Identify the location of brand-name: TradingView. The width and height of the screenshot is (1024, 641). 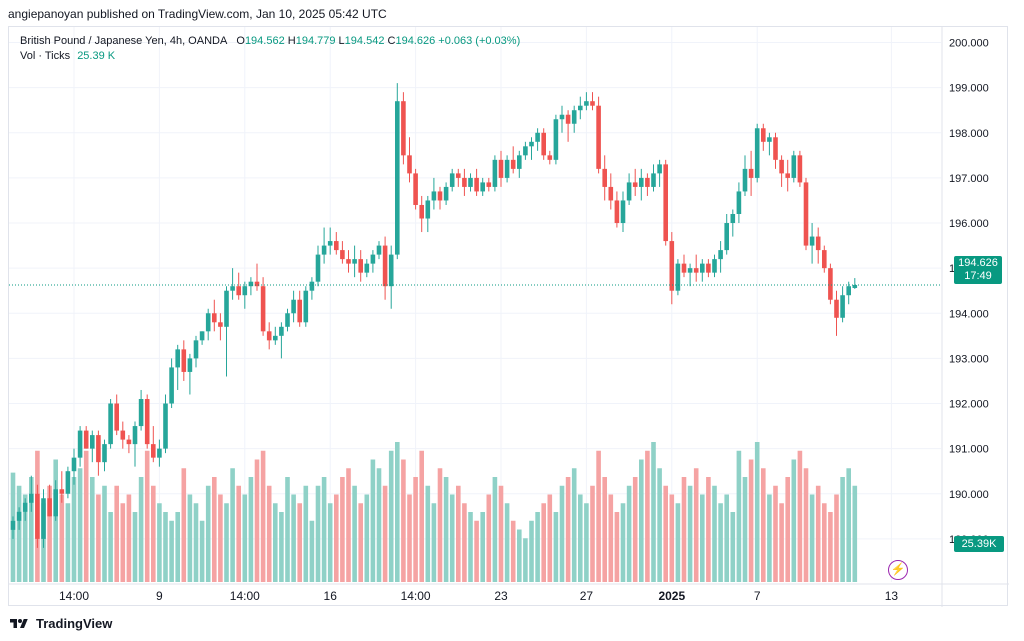
(74, 623).